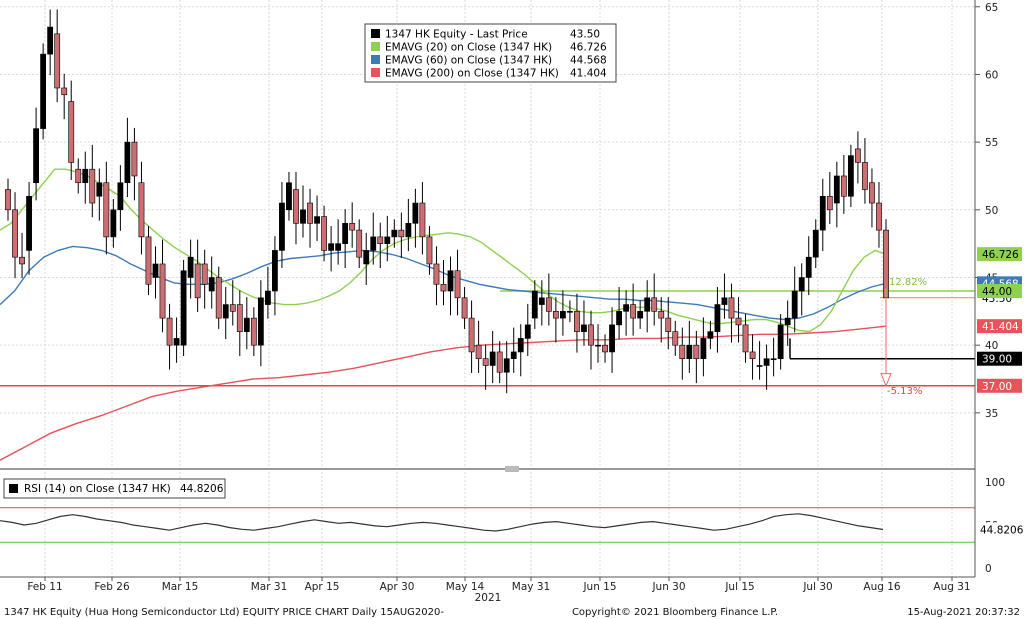 This screenshot has height=619, width=1024. Describe the element at coordinates (963, 612) in the screenshot. I see `footer-timestamp: 15-Aug-2021 20:37:32` at that location.